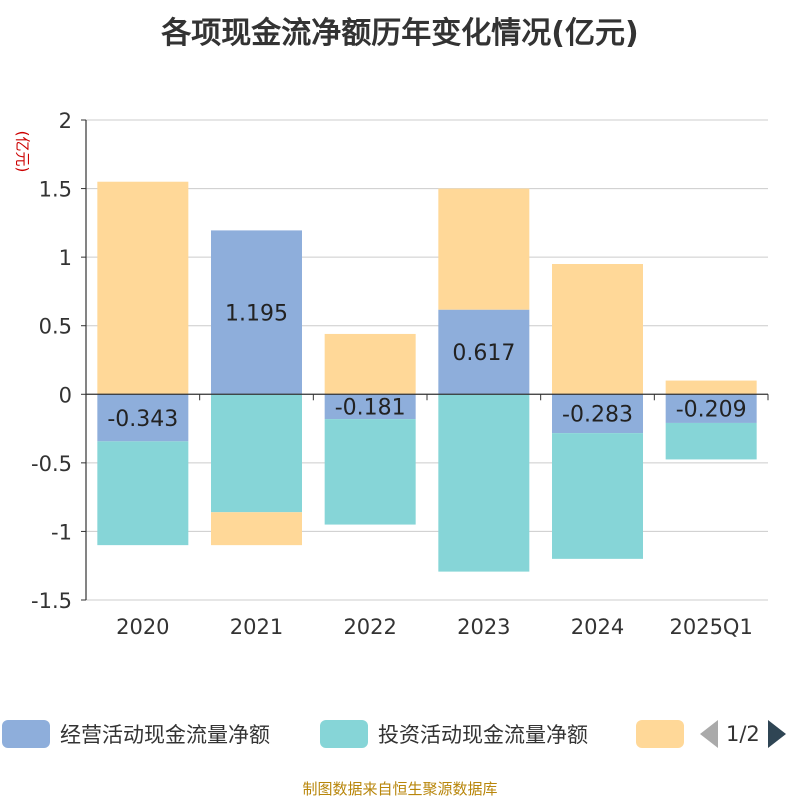 The height and width of the screenshot is (800, 800). I want to click on y-tick-label: -0.5, so click(51, 464).